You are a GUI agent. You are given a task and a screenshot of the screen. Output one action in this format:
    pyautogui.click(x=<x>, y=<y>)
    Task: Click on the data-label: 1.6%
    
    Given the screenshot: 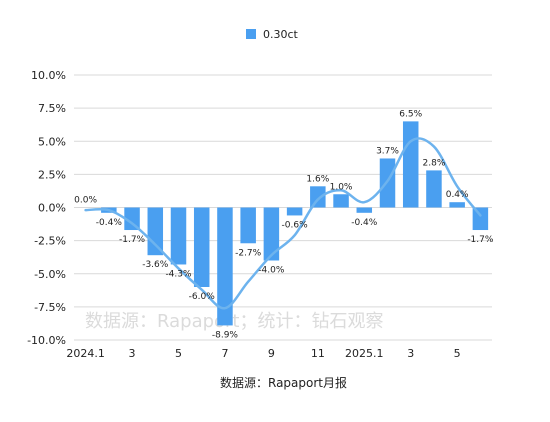 What is the action you would take?
    pyautogui.click(x=317, y=179)
    